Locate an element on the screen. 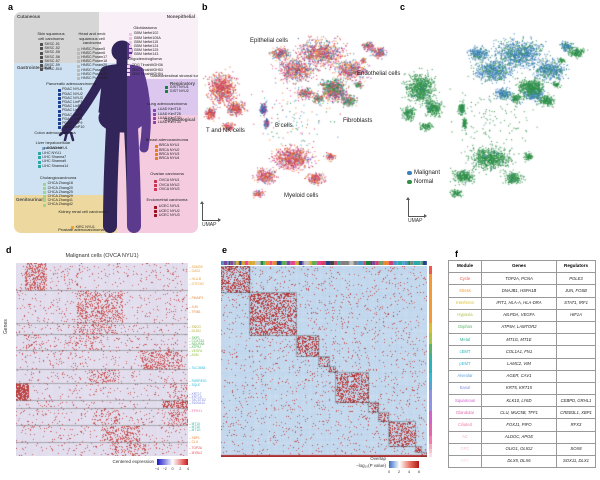 This screenshot has width=600, height=480. gene-label: ‒ GTF2H2 is located at coordinates (196, 283).